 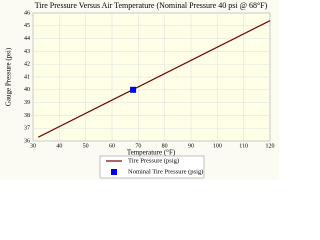 What do you see at coordinates (9, 76) in the screenshot?
I see `y-axis-title: Gauge Pressure (psi)` at bounding box center [9, 76].